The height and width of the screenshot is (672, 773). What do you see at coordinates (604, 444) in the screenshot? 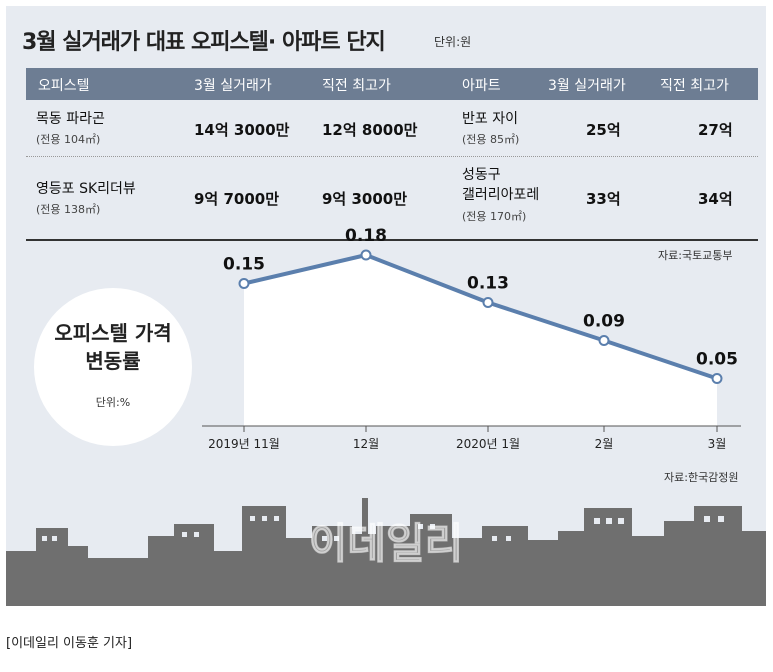
I see `category-label: 2월` at bounding box center [604, 444].